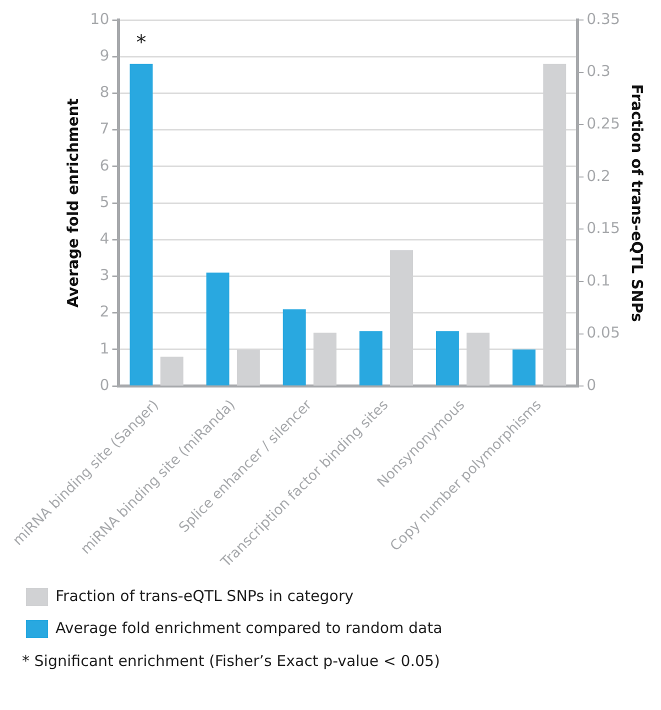 The height and width of the screenshot is (710, 661). I want to click on legend-label: Fraction of trans-eQTL SNPs in category, so click(205, 595).